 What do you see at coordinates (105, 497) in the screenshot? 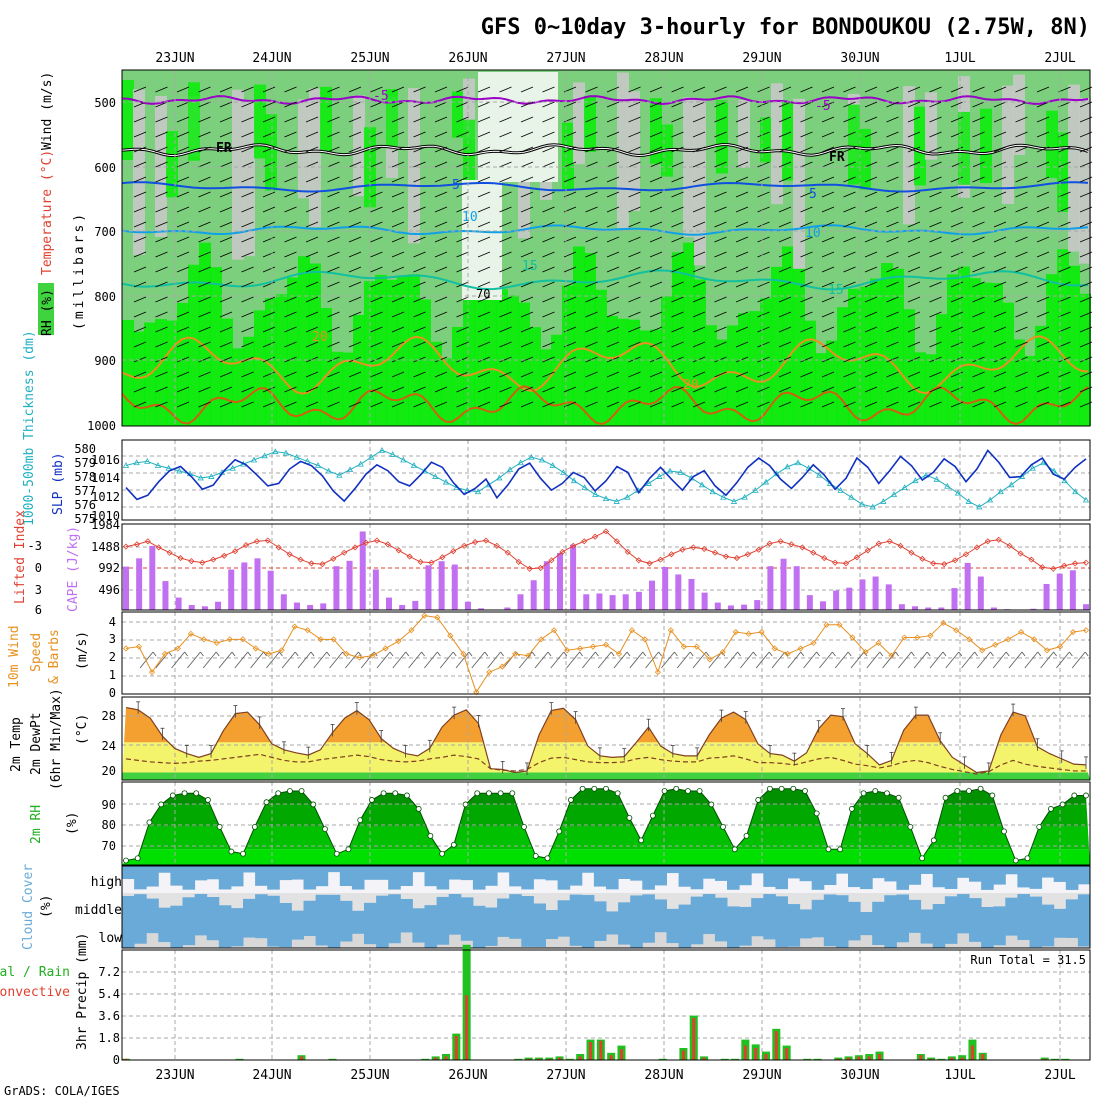
I see `slp-tick: 1012` at bounding box center [105, 497].